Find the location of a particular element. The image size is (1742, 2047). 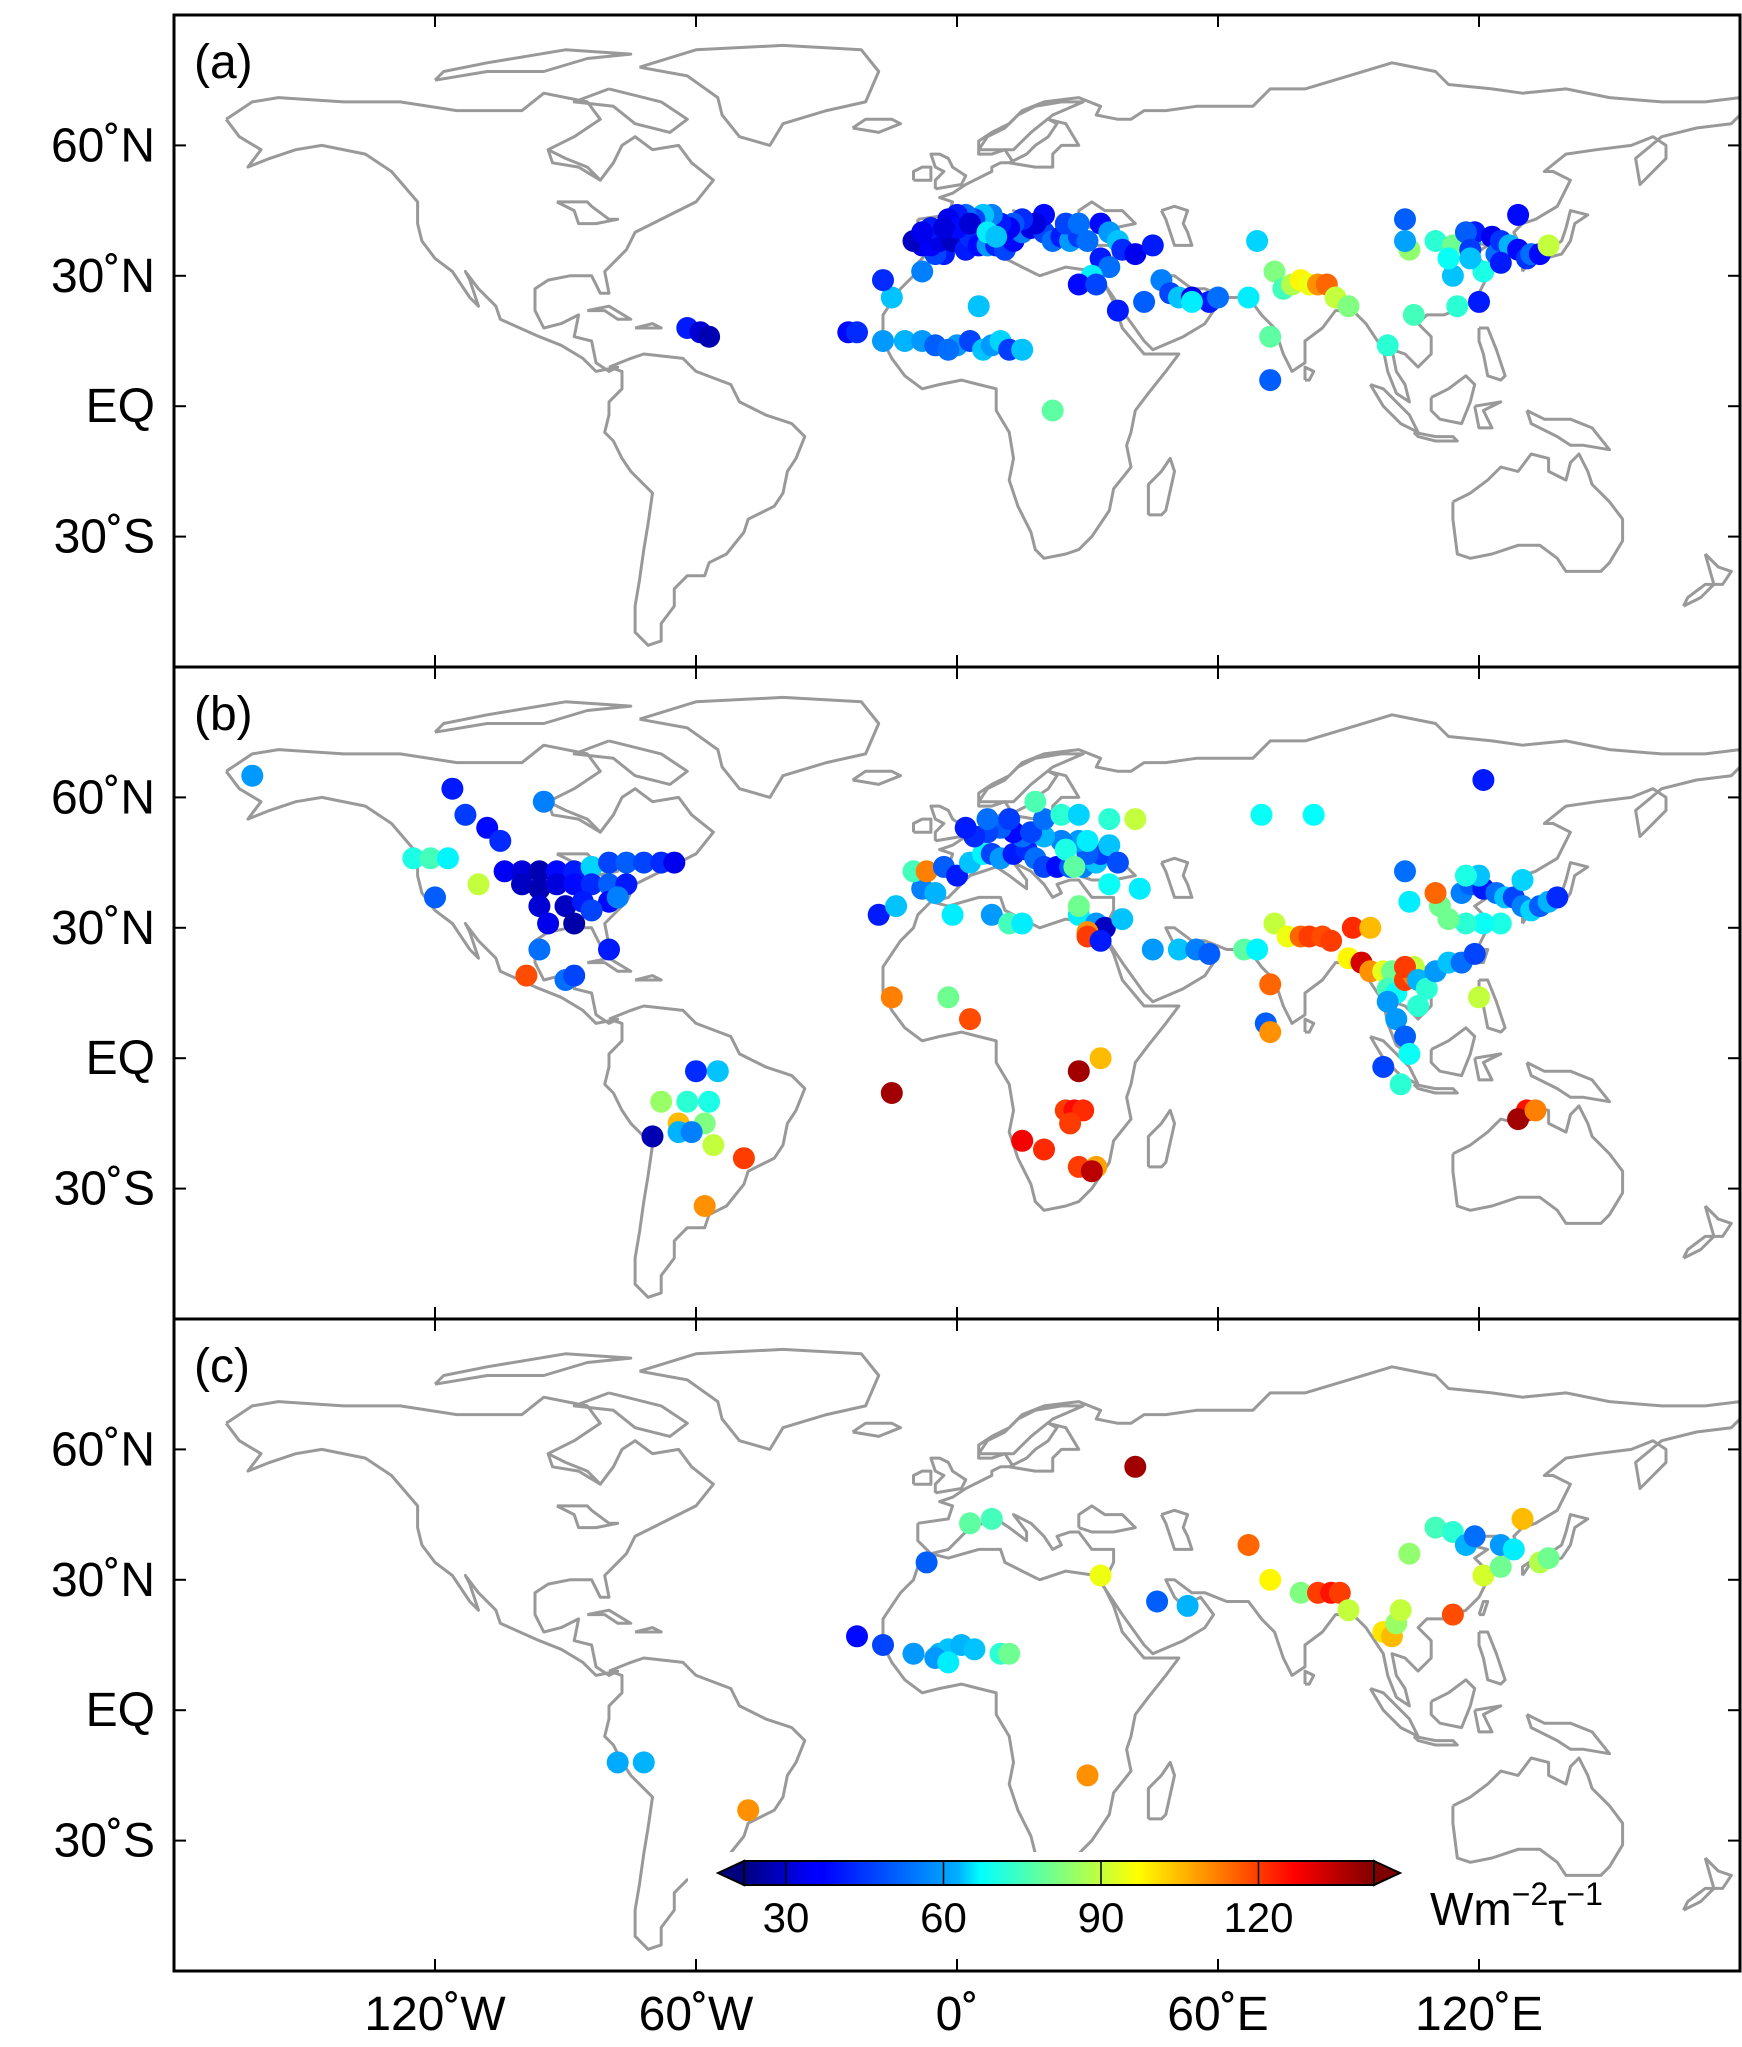

coastline-north-america is located at coordinates (470, 1536).